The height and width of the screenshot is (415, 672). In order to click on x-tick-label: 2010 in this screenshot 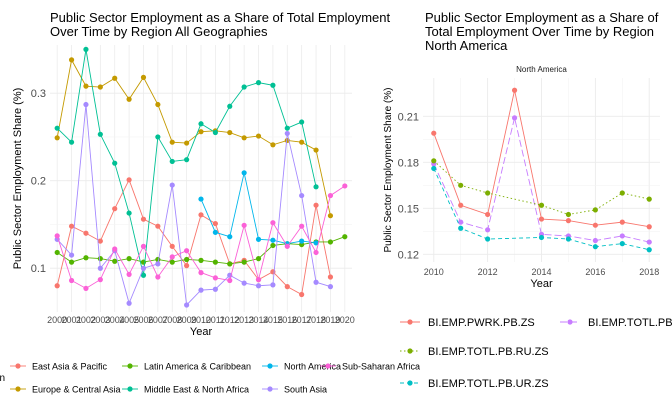, I will do `click(201, 320)`.